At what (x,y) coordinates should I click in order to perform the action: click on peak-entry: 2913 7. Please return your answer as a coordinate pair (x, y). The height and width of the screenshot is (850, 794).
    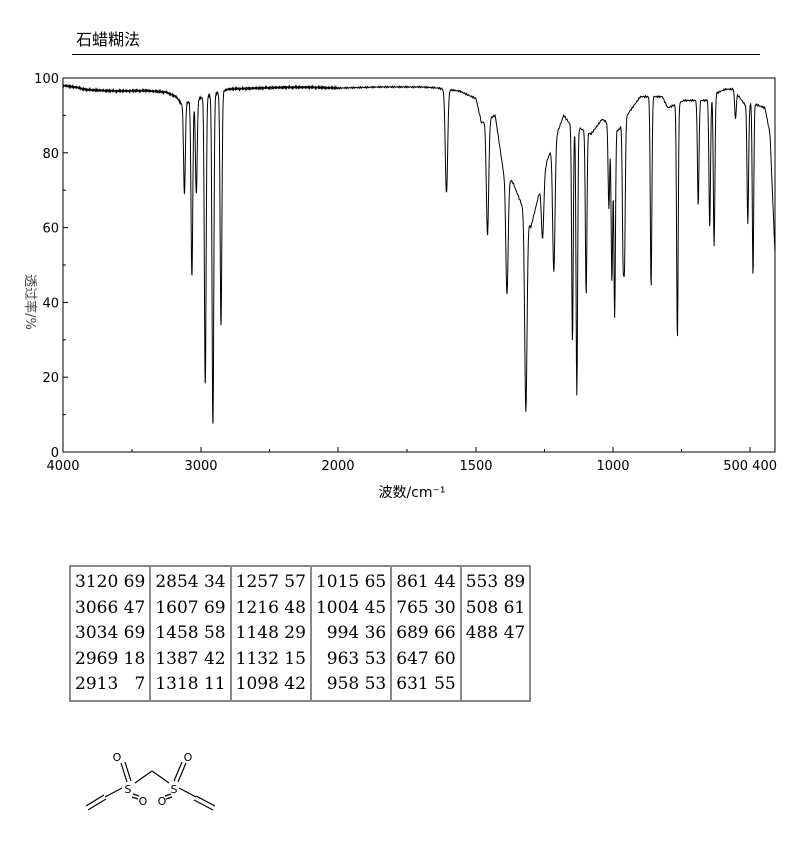
    Looking at the image, I should click on (110, 684).